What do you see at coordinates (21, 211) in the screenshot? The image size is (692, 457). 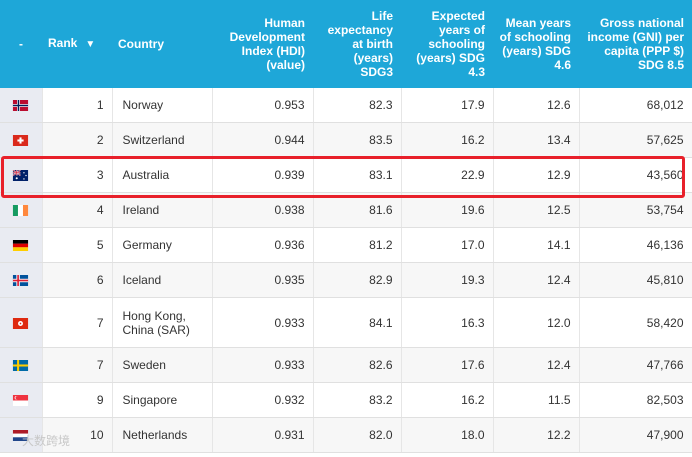 I see `ireland-flag-icon` at bounding box center [21, 211].